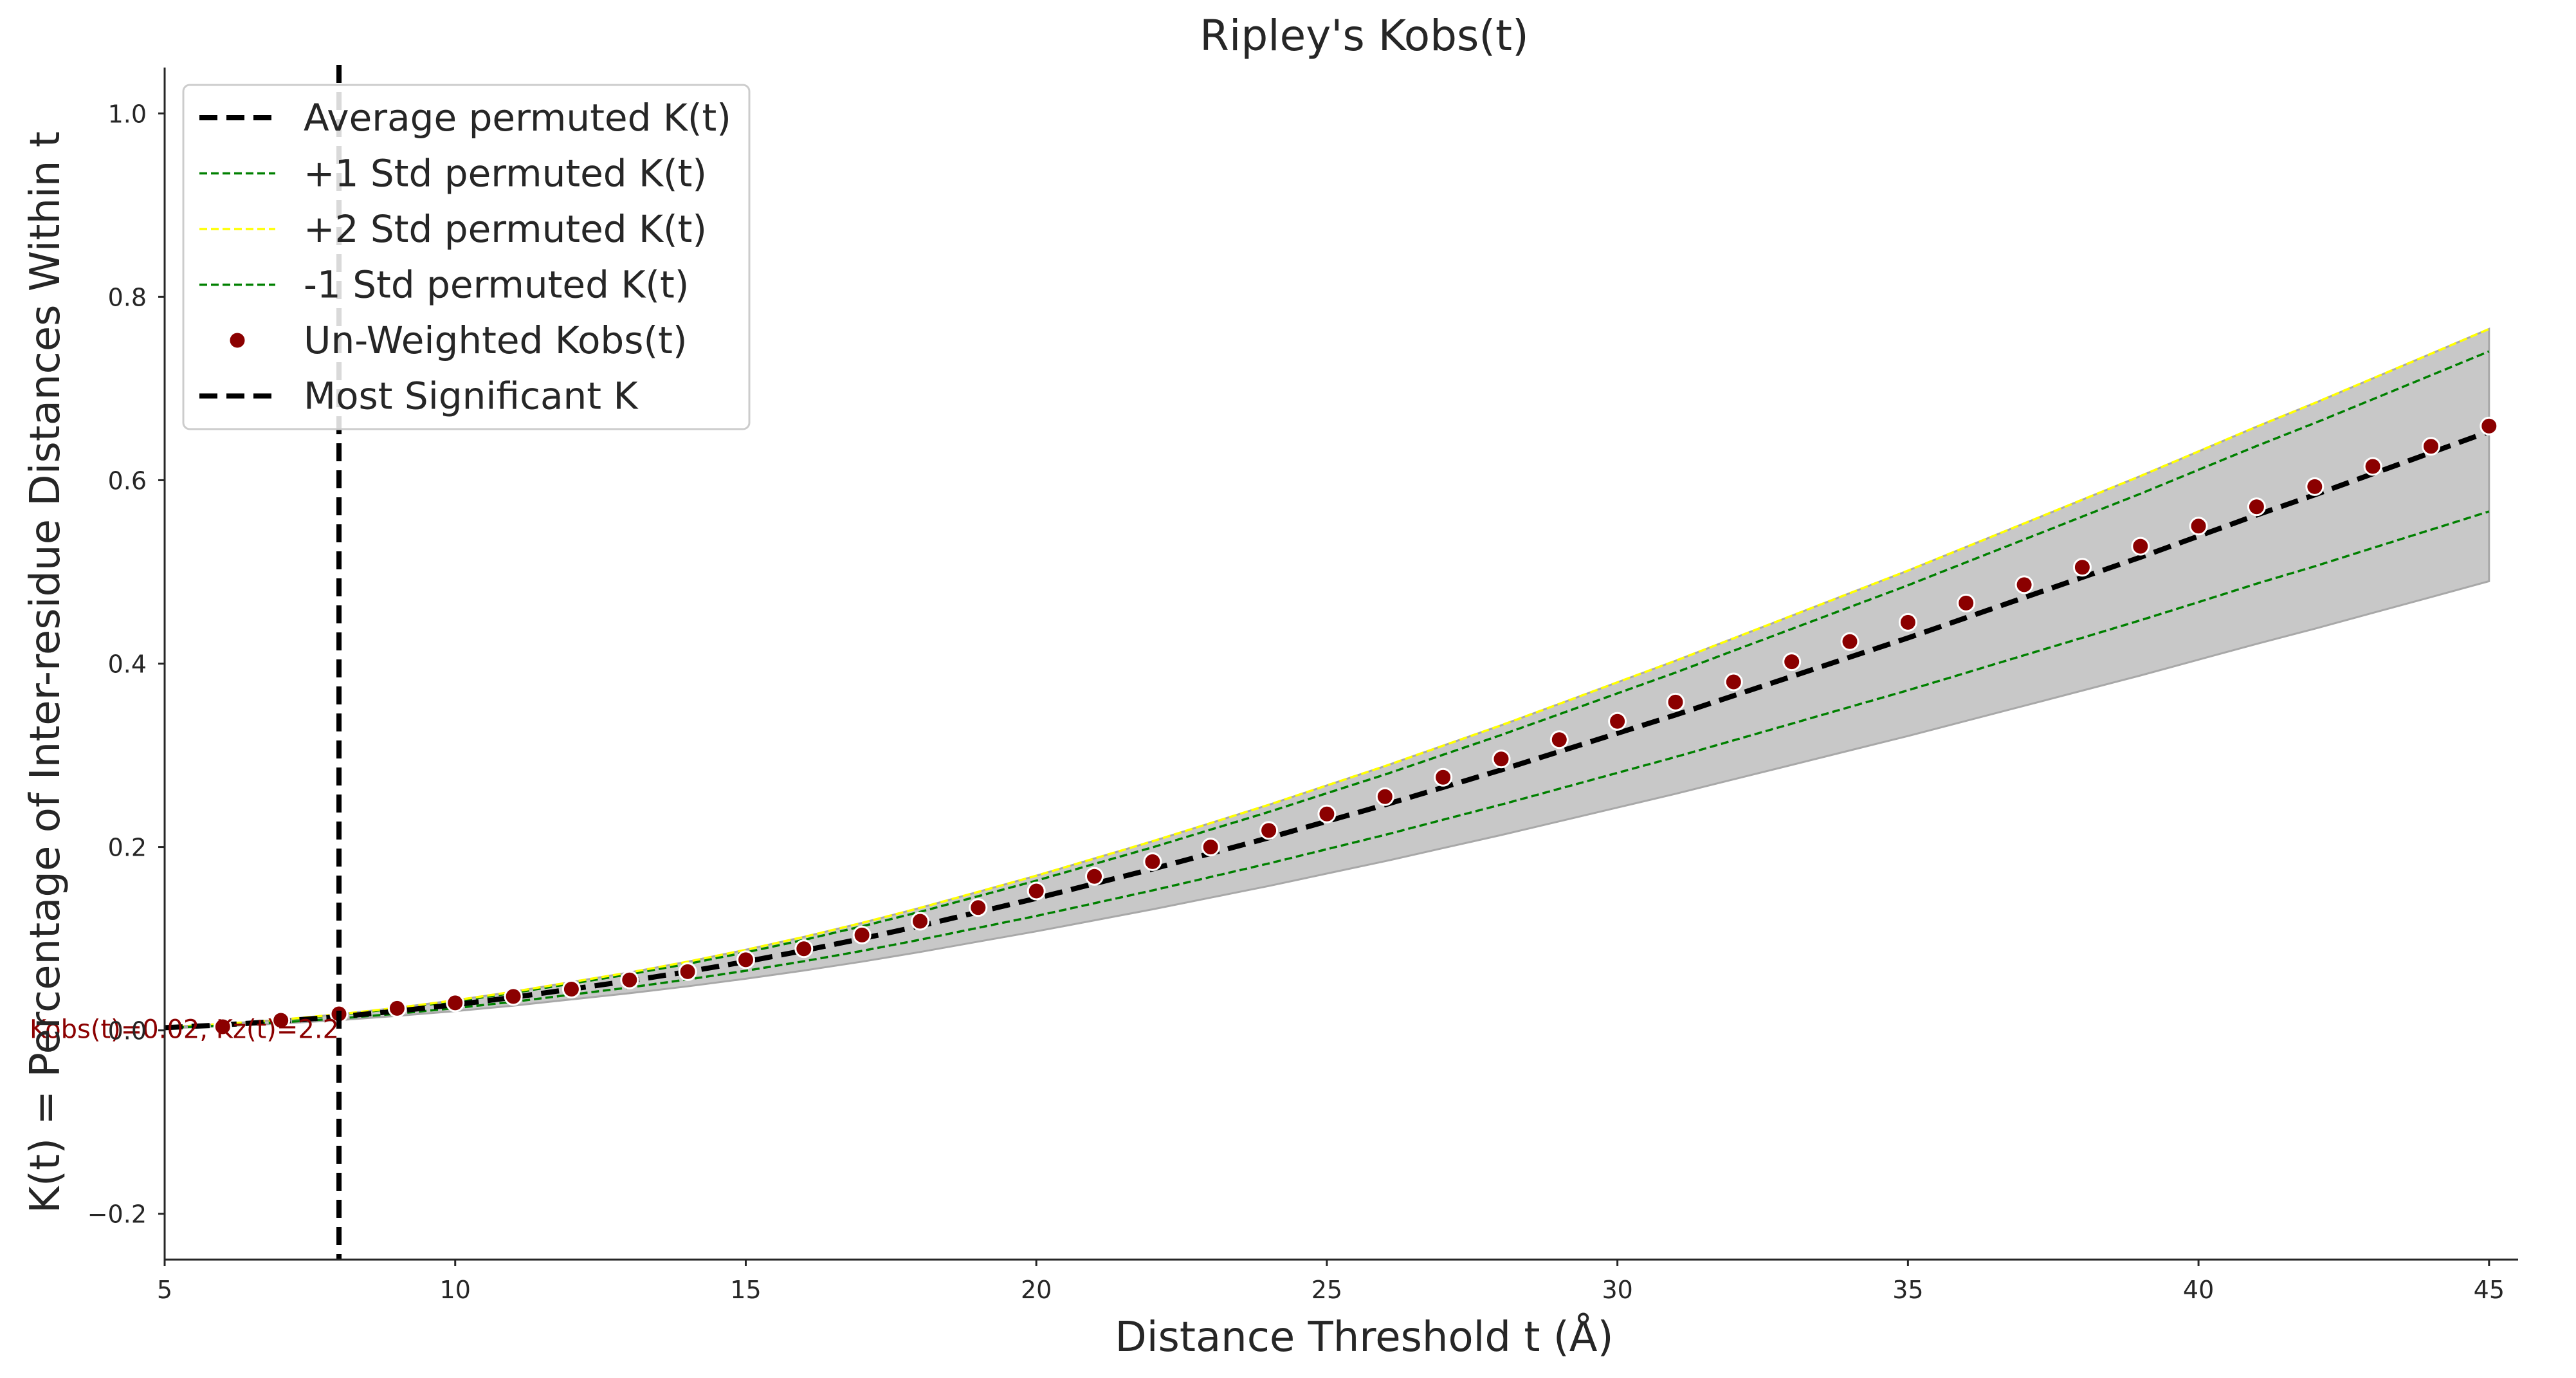  I want to click on x-tick-label: 5, so click(164, 1290).